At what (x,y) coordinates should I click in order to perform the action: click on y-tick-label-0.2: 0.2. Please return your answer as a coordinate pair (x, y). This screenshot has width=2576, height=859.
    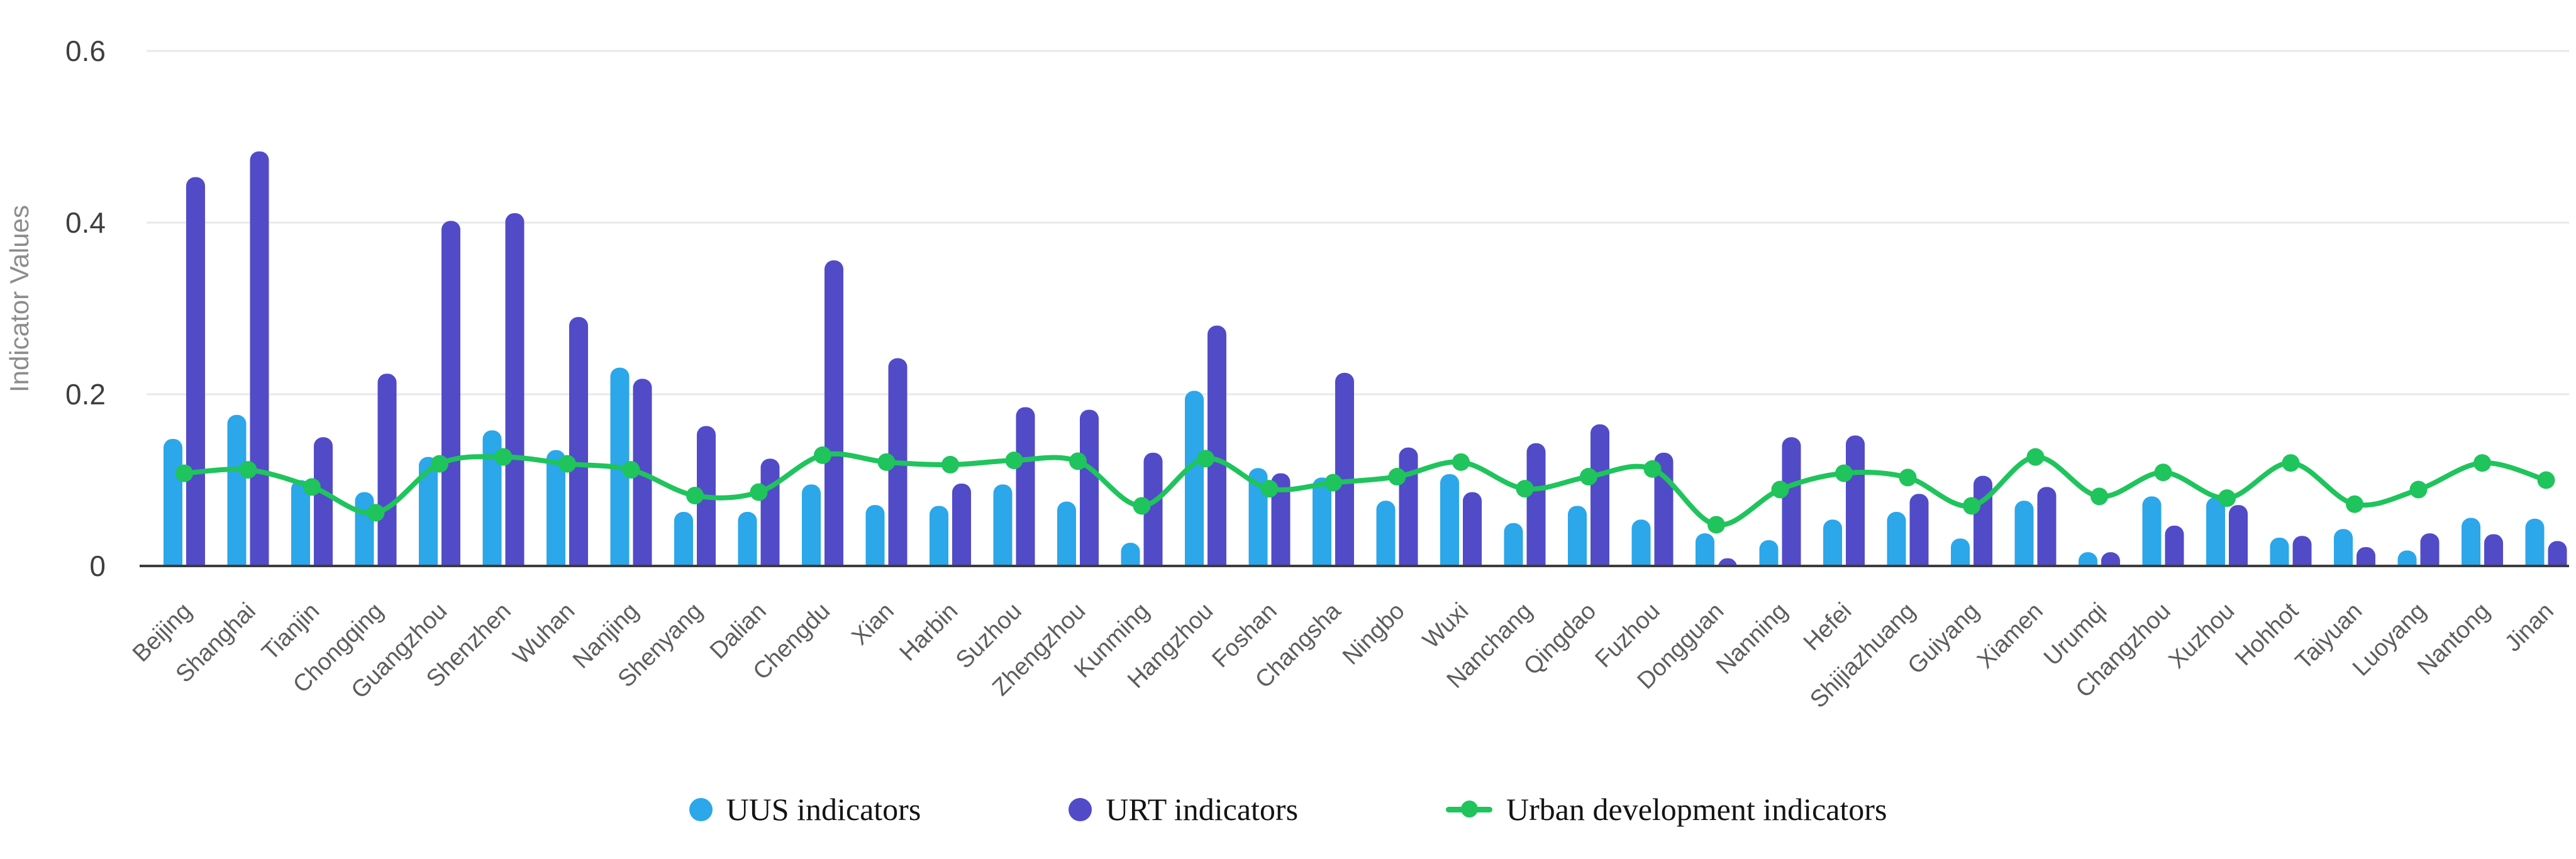
    Looking at the image, I should click on (85, 394).